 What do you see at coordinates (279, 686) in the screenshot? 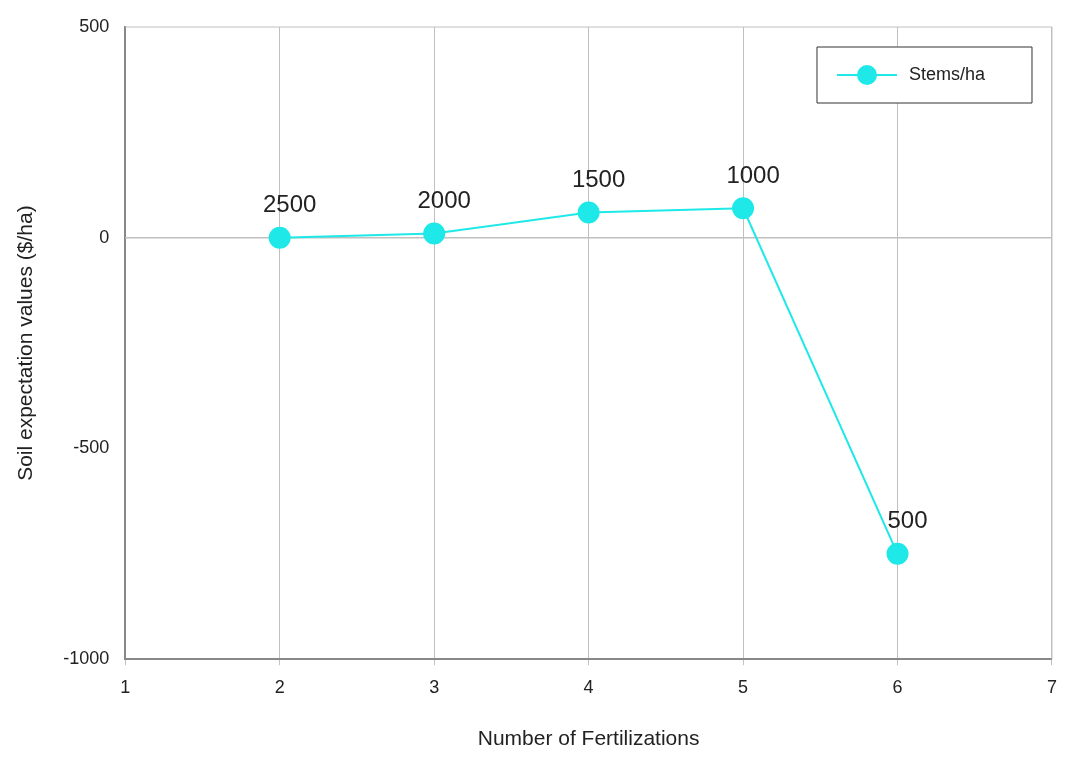
I see `x-tick-label: 2` at bounding box center [279, 686].